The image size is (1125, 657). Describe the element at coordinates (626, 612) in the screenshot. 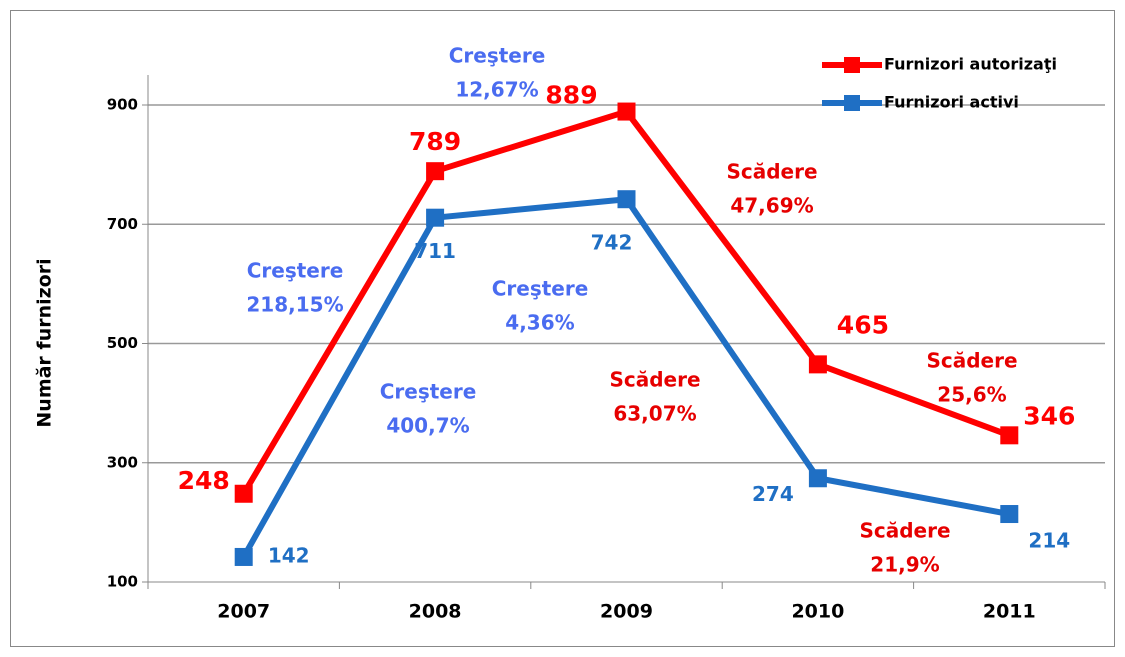

I see `x-tick-label: 2009` at that location.